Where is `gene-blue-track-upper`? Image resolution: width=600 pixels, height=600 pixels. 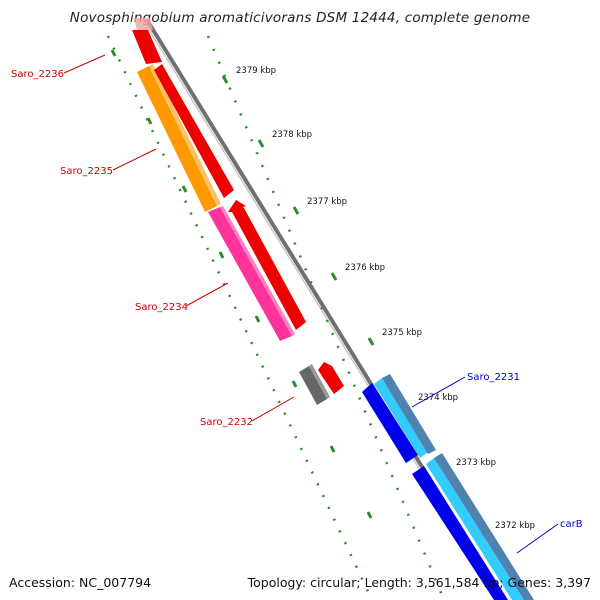
gene-blue-track-upper is located at coordinates (390, 423).